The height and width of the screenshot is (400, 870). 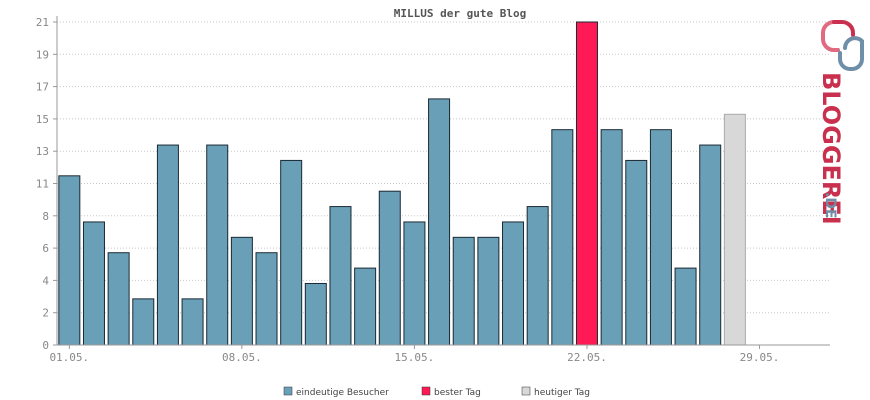 I want to click on legend-label: bester Tag, so click(x=457, y=393).